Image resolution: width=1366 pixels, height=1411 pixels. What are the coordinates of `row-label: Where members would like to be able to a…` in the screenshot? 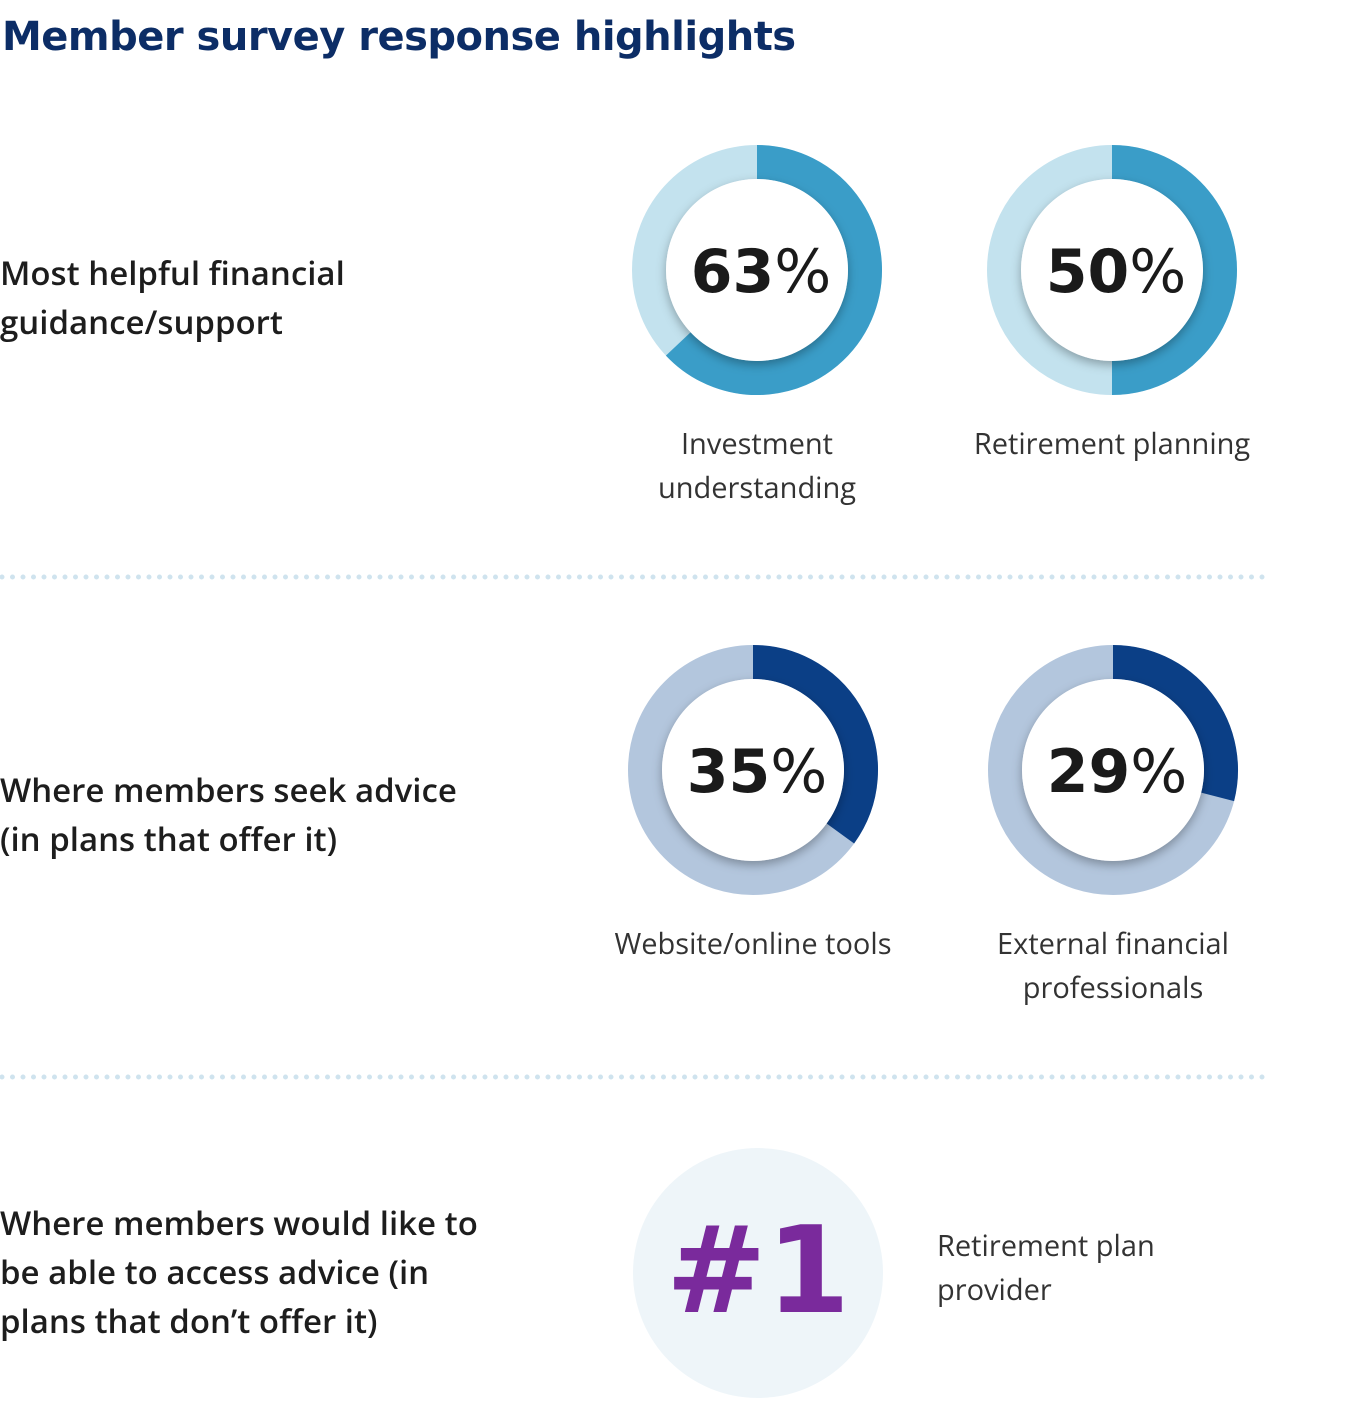 It's located at (239, 1271).